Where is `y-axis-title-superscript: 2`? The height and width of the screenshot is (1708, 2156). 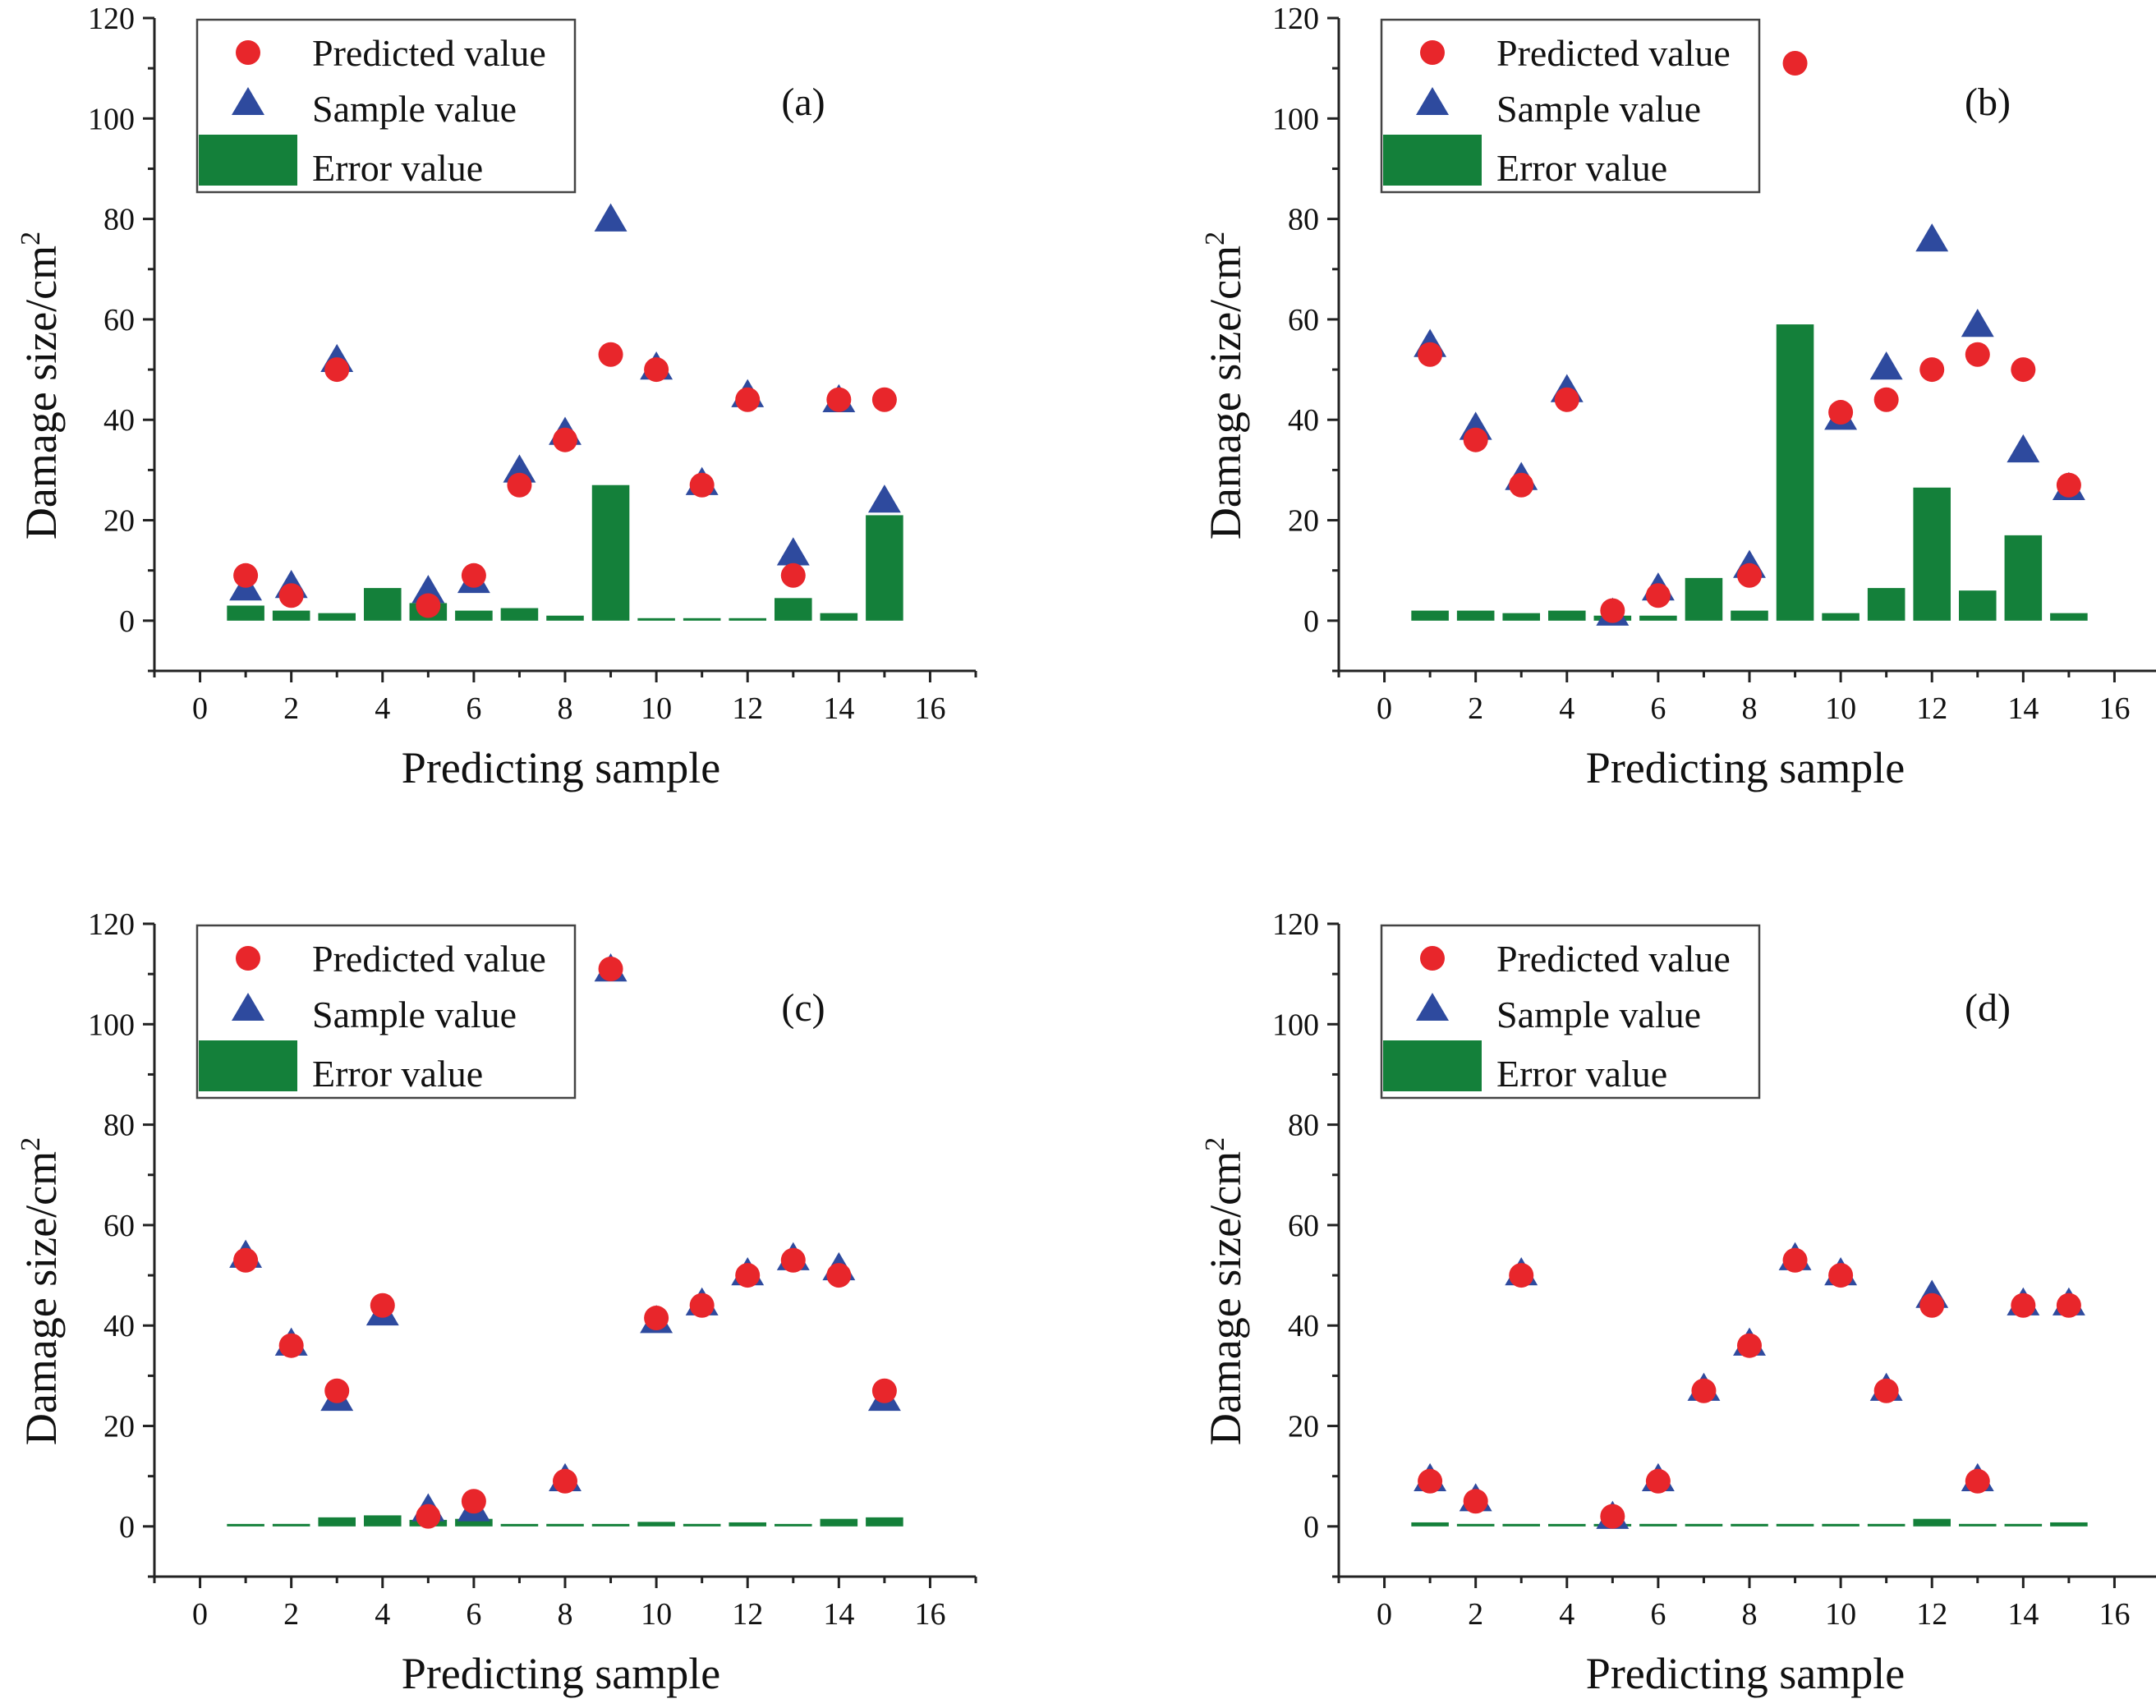
y-axis-title-superscript: 2 is located at coordinates (31, 1144).